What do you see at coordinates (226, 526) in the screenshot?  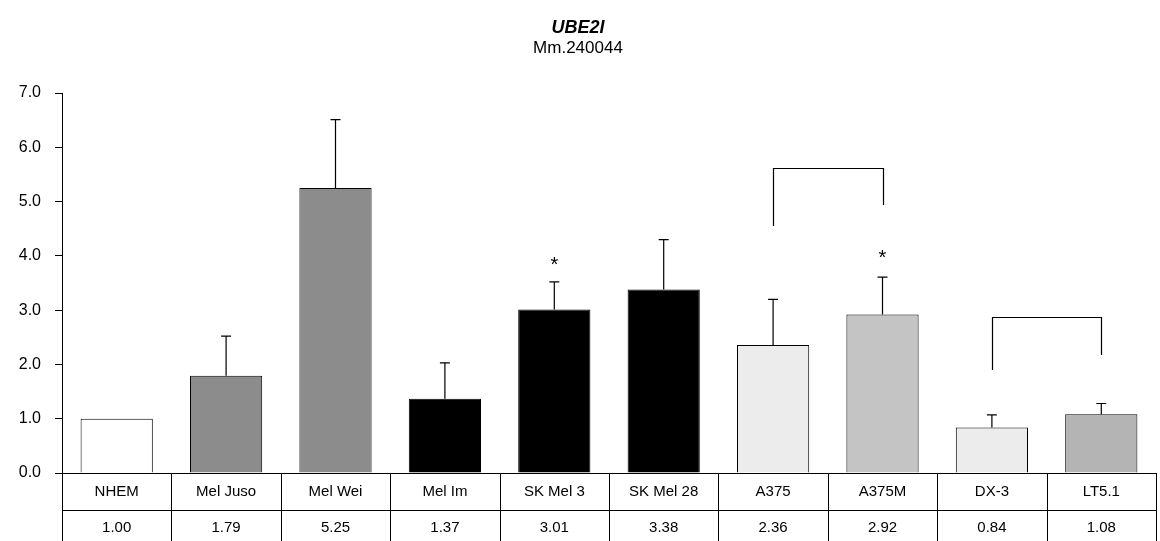 I see `data-label: 1.79` at bounding box center [226, 526].